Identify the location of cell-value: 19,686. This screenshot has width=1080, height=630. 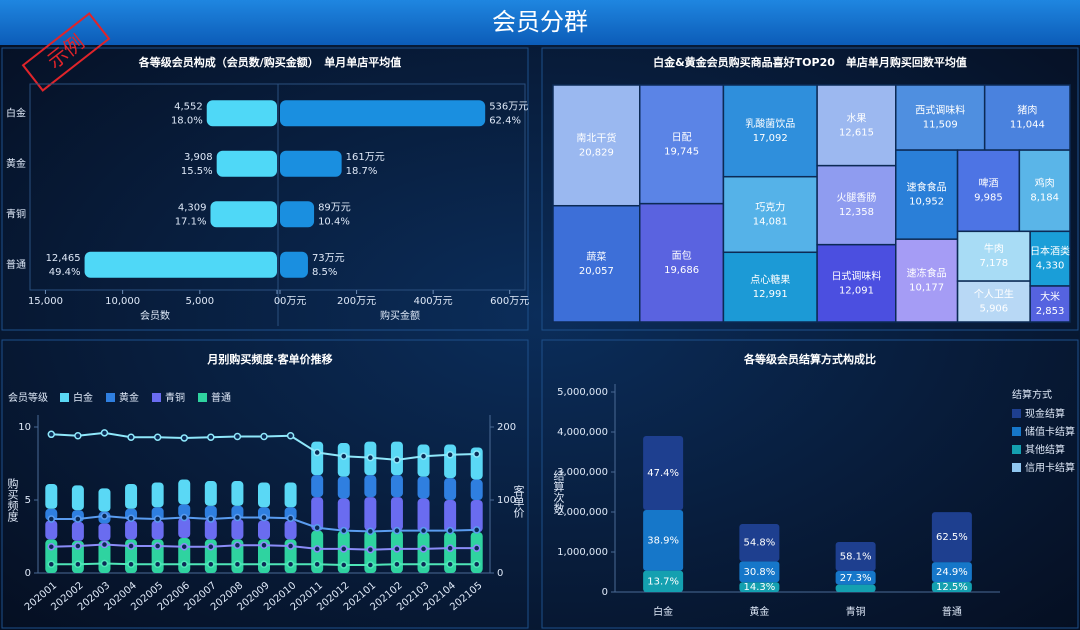
(681, 270).